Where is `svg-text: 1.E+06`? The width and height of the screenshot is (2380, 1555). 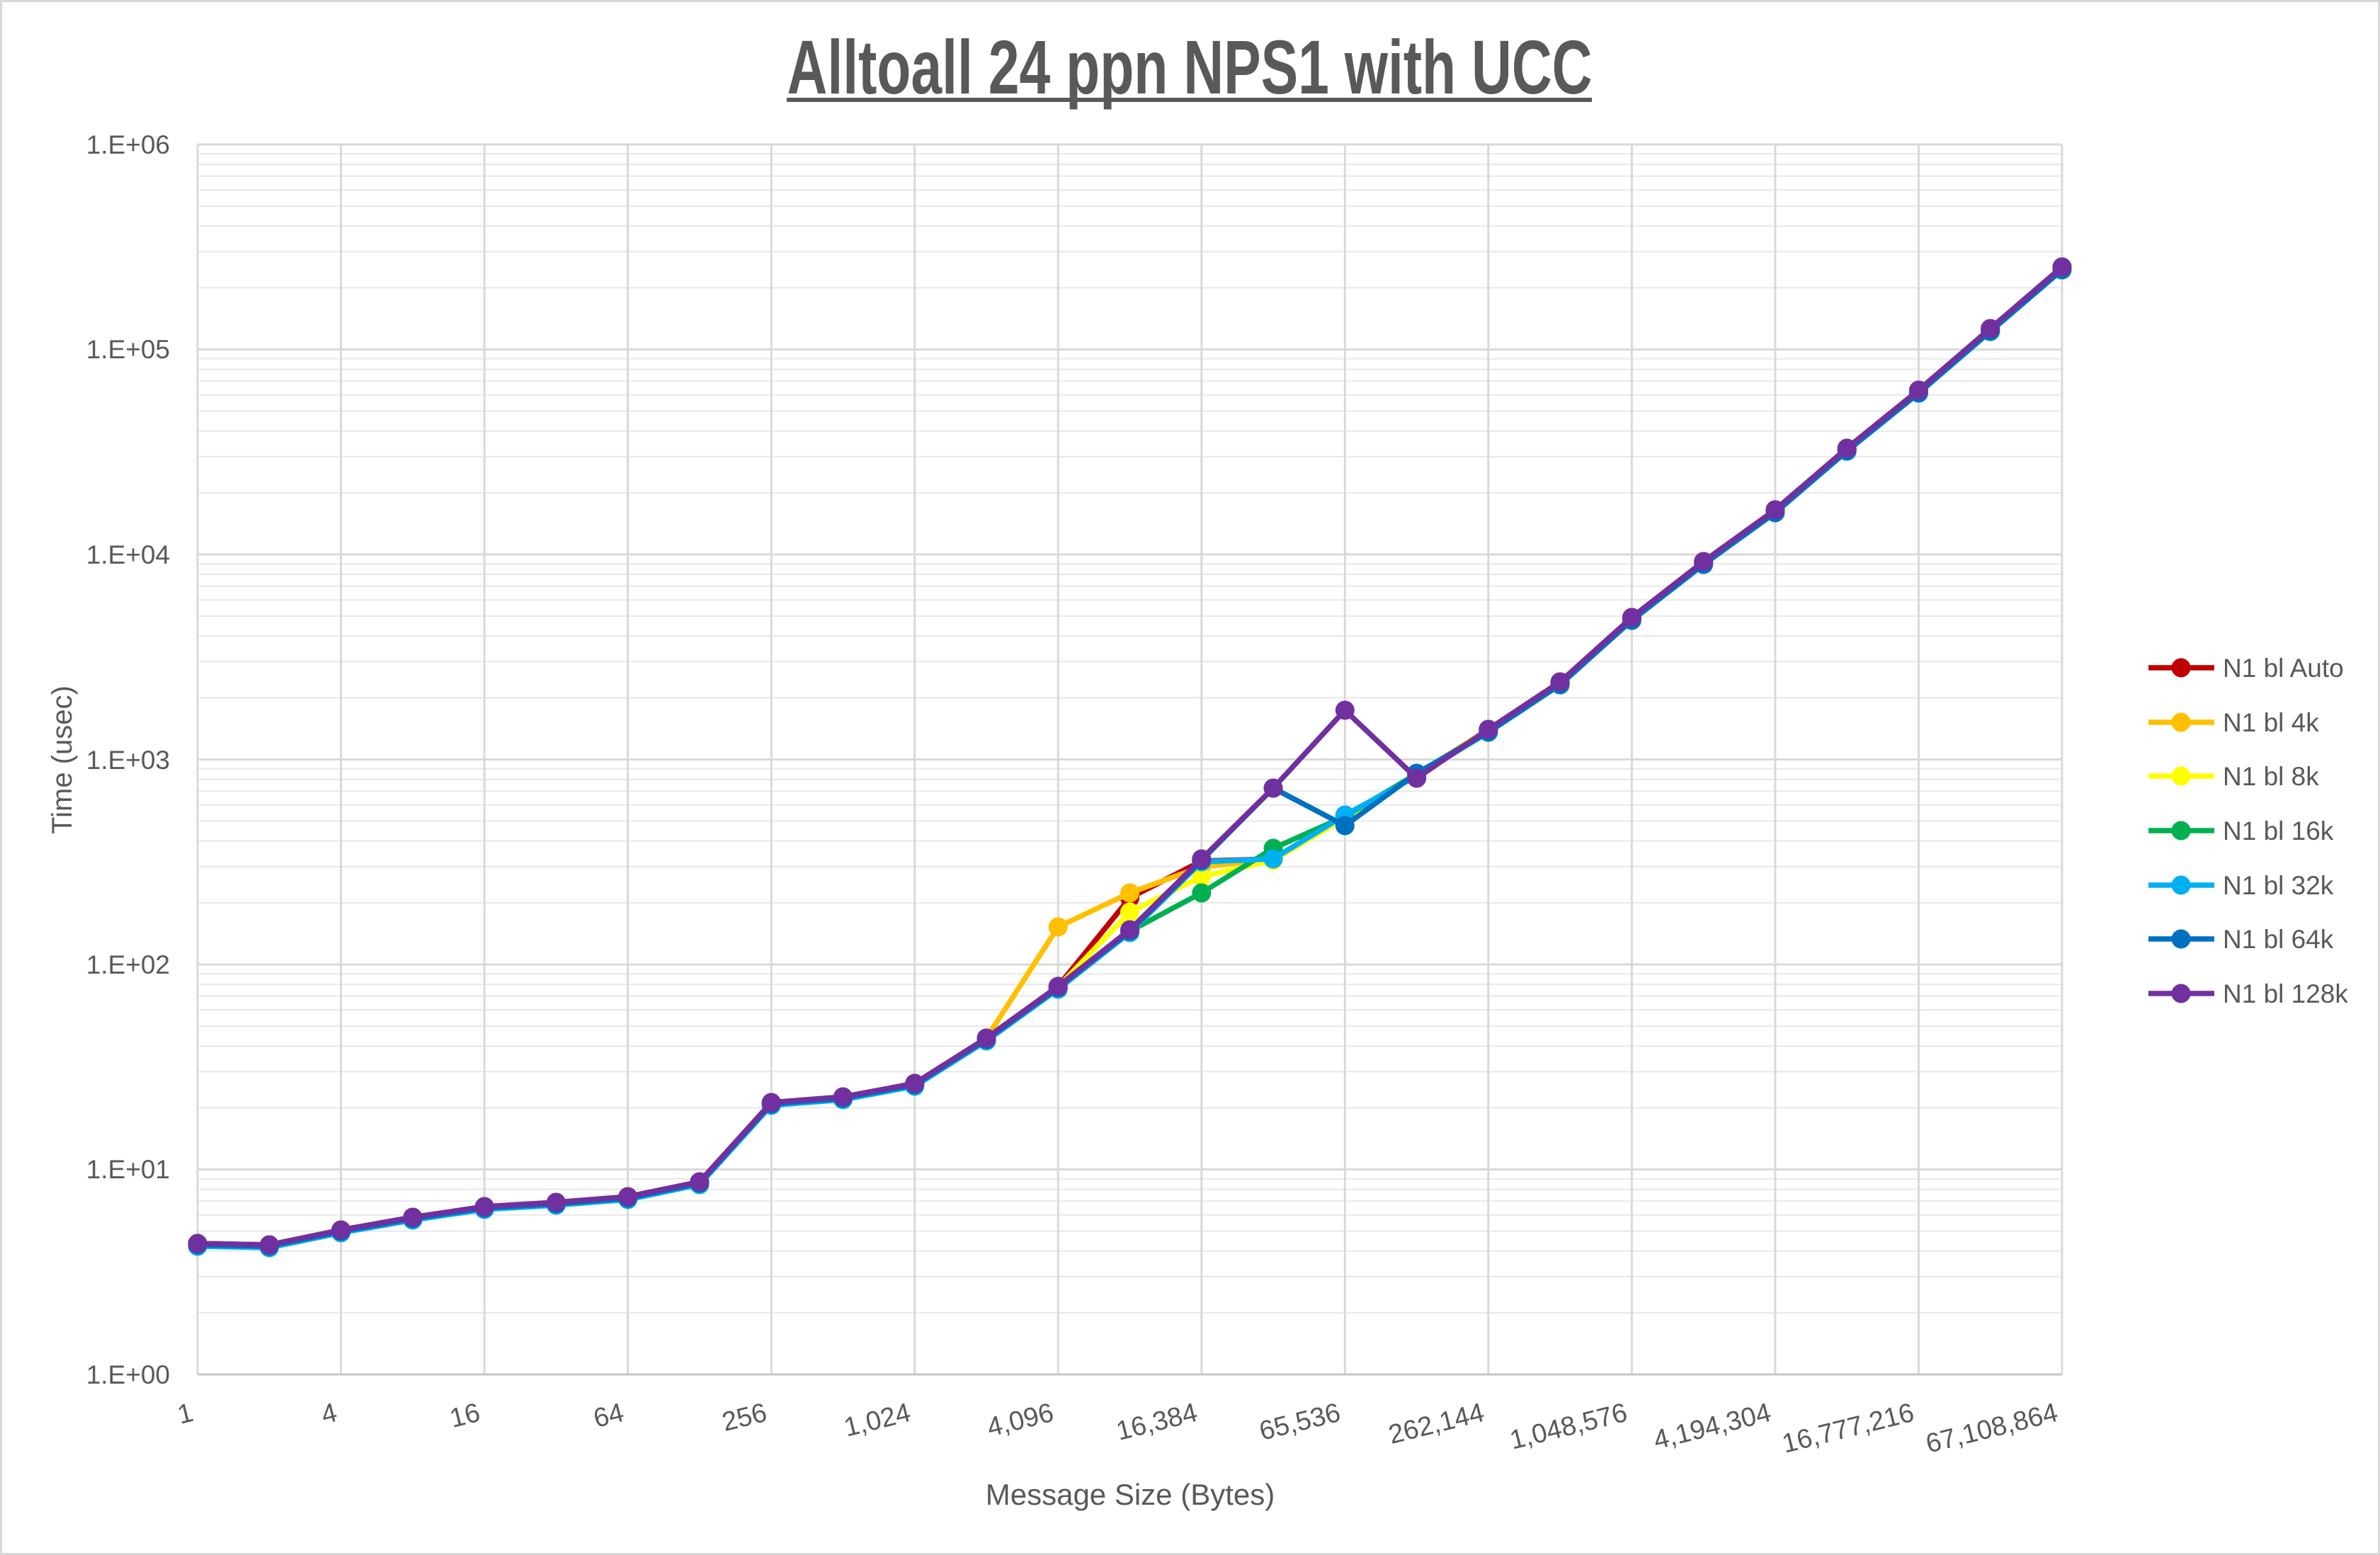 svg-text: 1.E+06 is located at coordinates (128, 144).